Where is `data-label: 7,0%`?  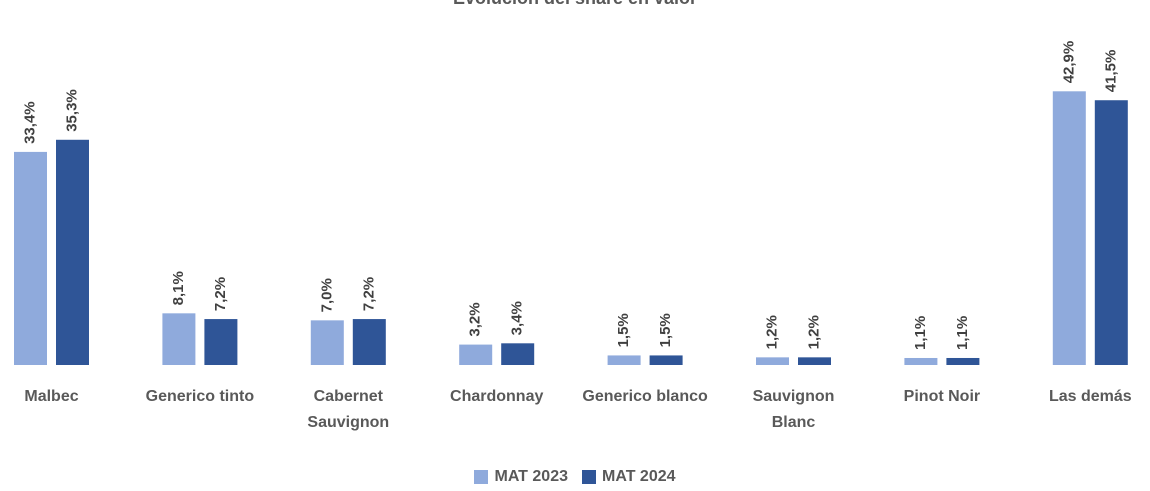 data-label: 7,0% is located at coordinates (326, 295).